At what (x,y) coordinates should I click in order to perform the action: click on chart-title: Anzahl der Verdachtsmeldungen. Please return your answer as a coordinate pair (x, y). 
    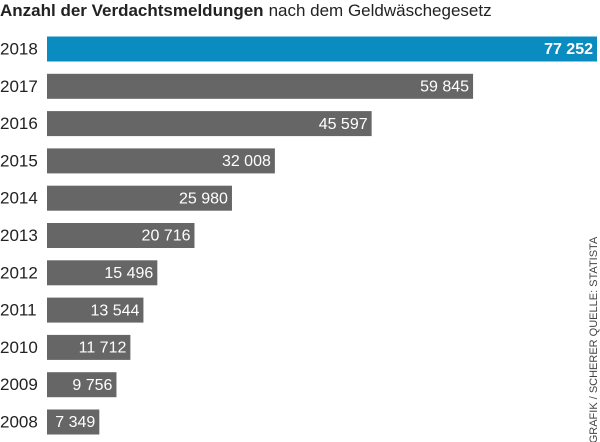
    Looking at the image, I should click on (132, 10).